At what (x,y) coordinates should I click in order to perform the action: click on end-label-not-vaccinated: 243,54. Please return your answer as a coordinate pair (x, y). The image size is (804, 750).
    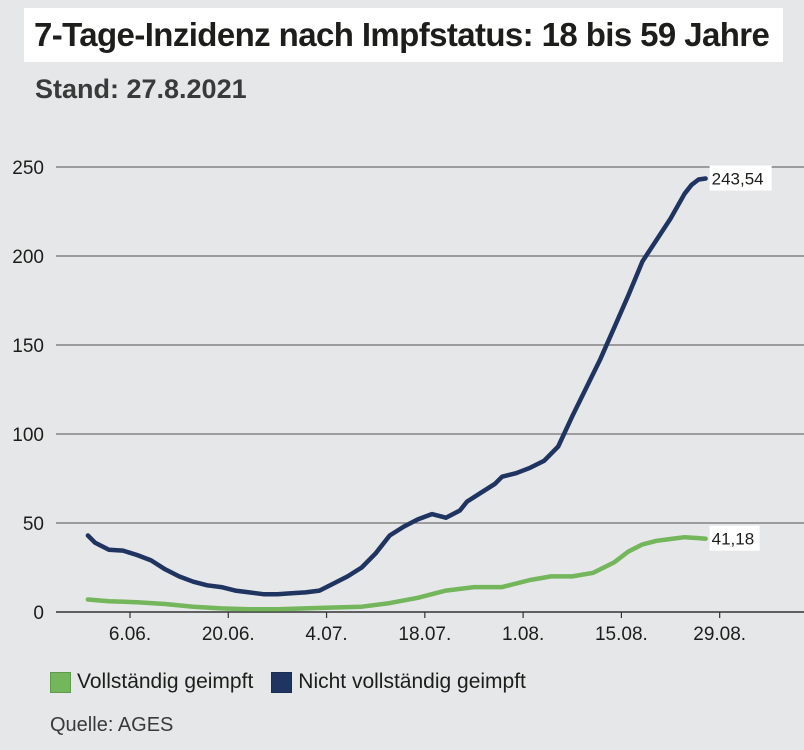
    Looking at the image, I should click on (738, 178).